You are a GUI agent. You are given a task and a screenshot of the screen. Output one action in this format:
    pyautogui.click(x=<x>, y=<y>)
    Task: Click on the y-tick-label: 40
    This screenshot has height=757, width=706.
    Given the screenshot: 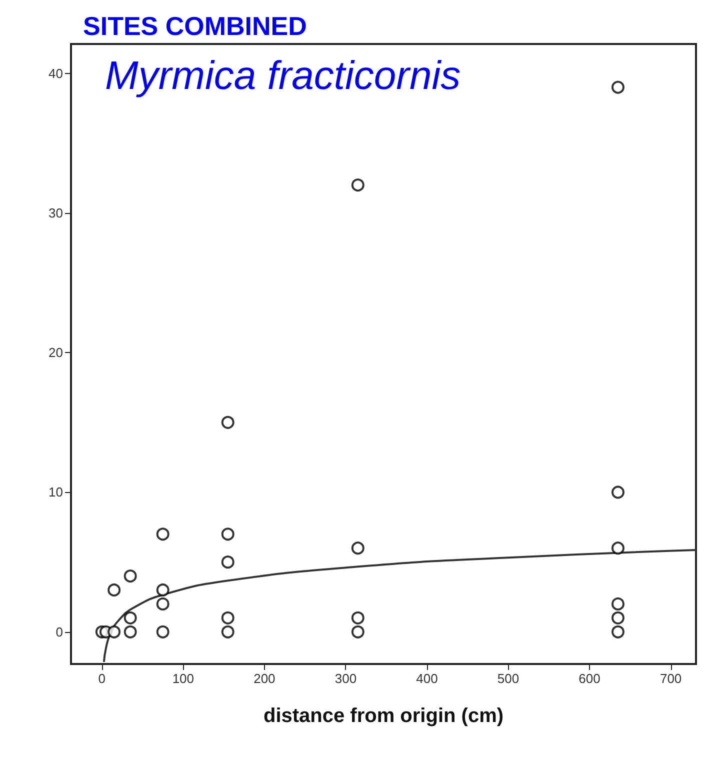 What is the action you would take?
    pyautogui.click(x=55, y=73)
    